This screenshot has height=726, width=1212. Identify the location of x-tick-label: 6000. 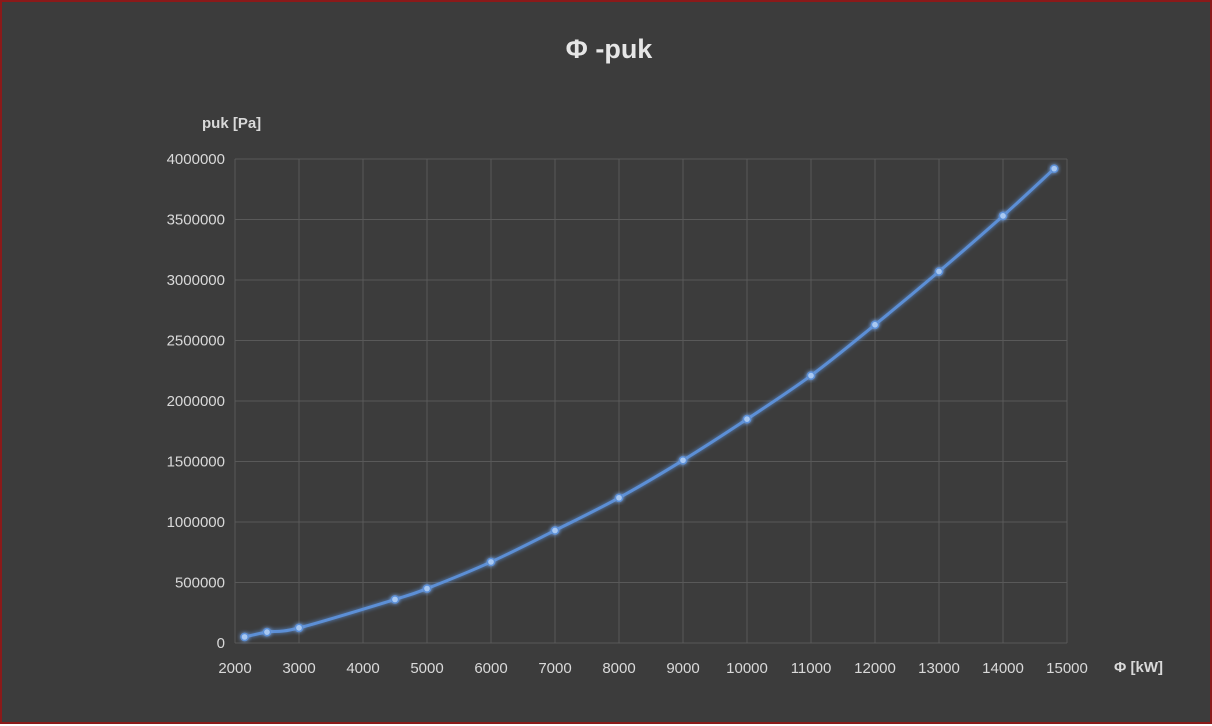
(490, 668).